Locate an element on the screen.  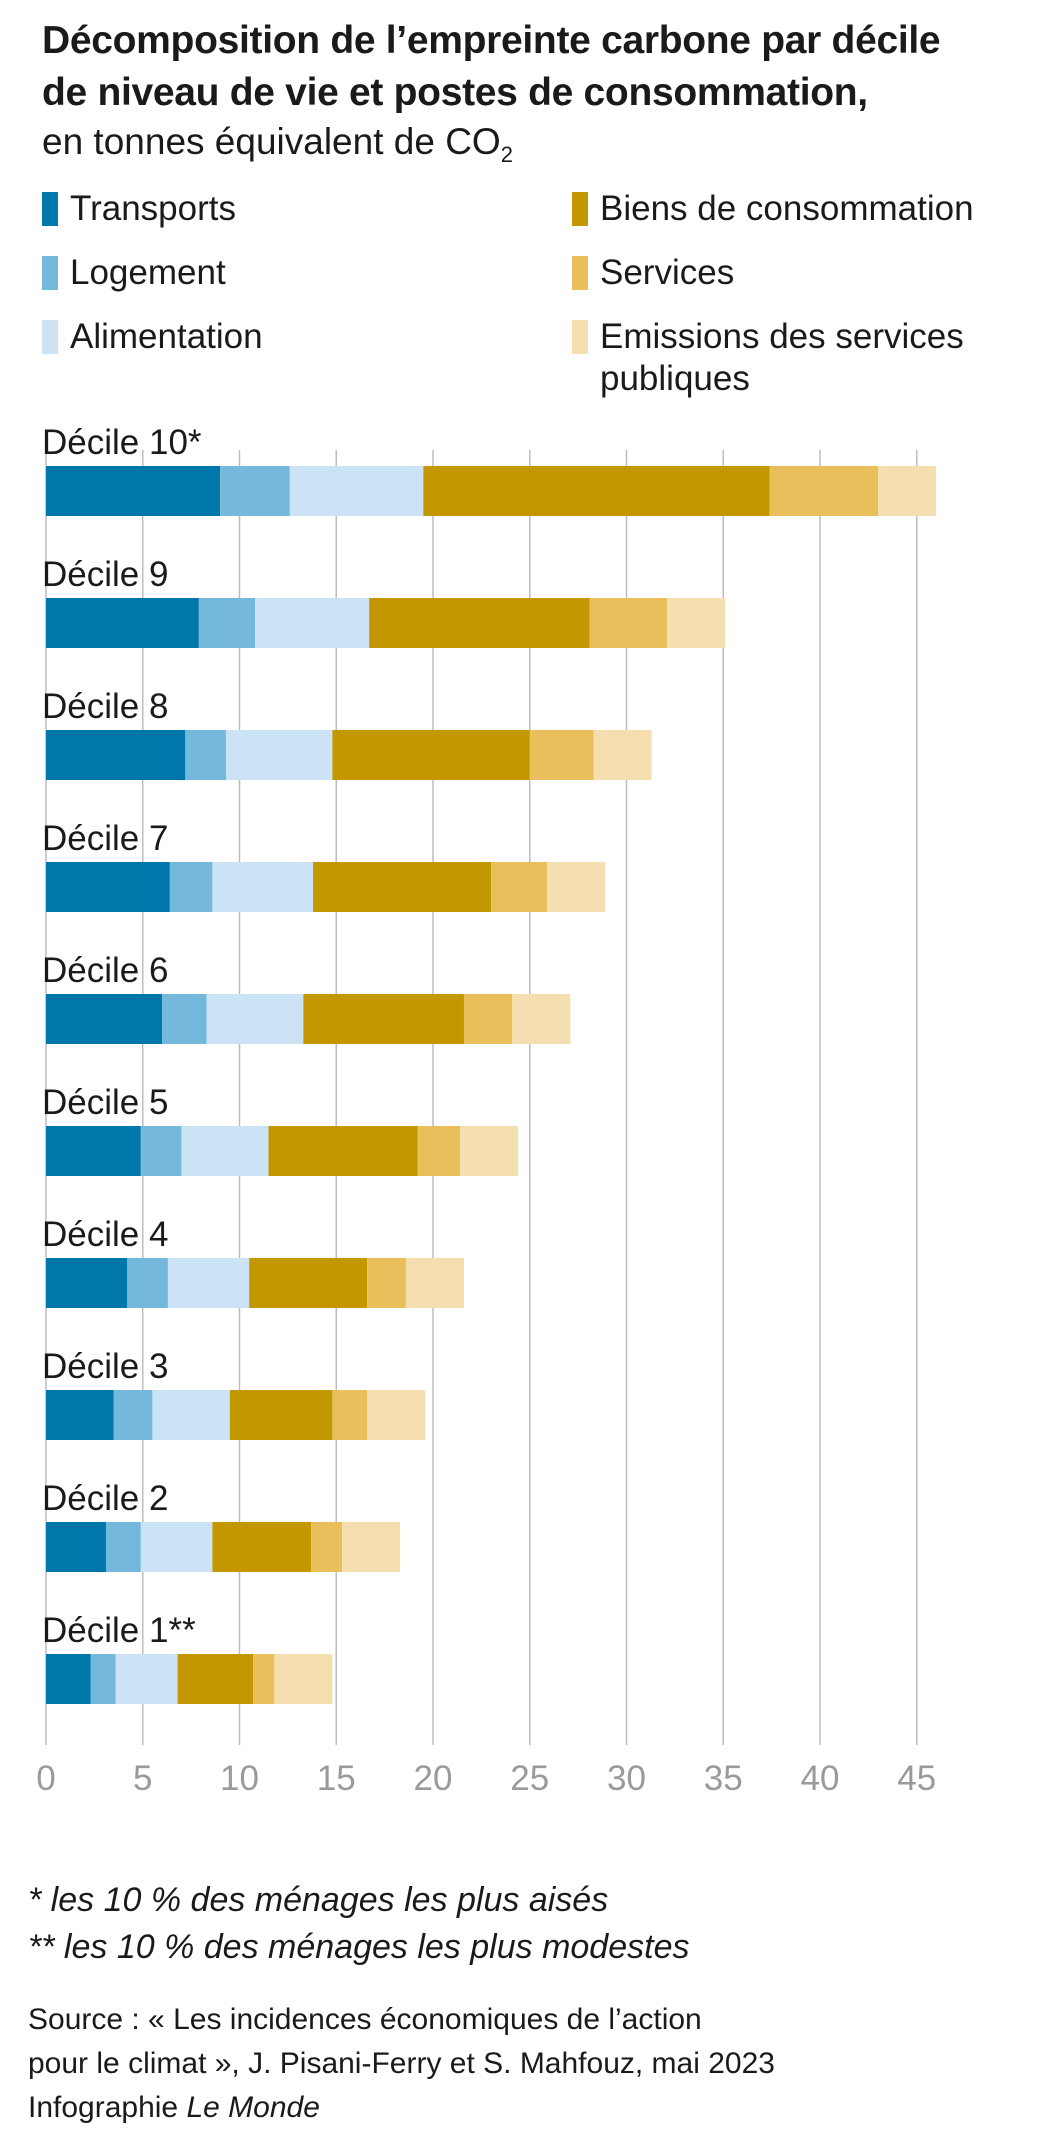
bar-decile-10-logement is located at coordinates (255, 491).